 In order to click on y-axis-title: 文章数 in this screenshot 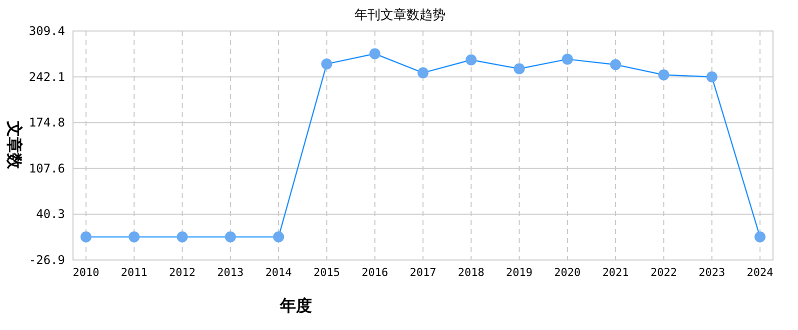, I will do `click(14, 145)`.